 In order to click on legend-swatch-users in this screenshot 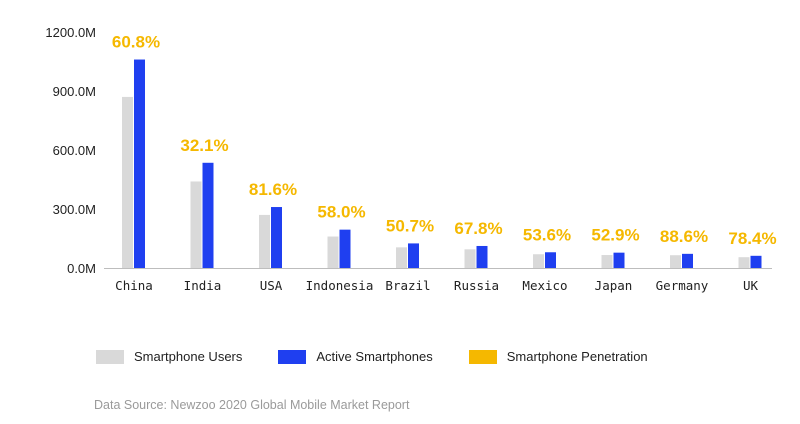, I will do `click(110, 356)`.